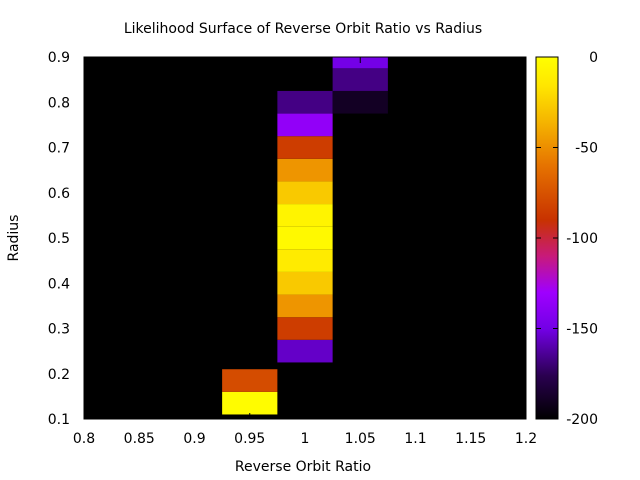  I want to click on colorbar-tick-label: 0, so click(593, 58).